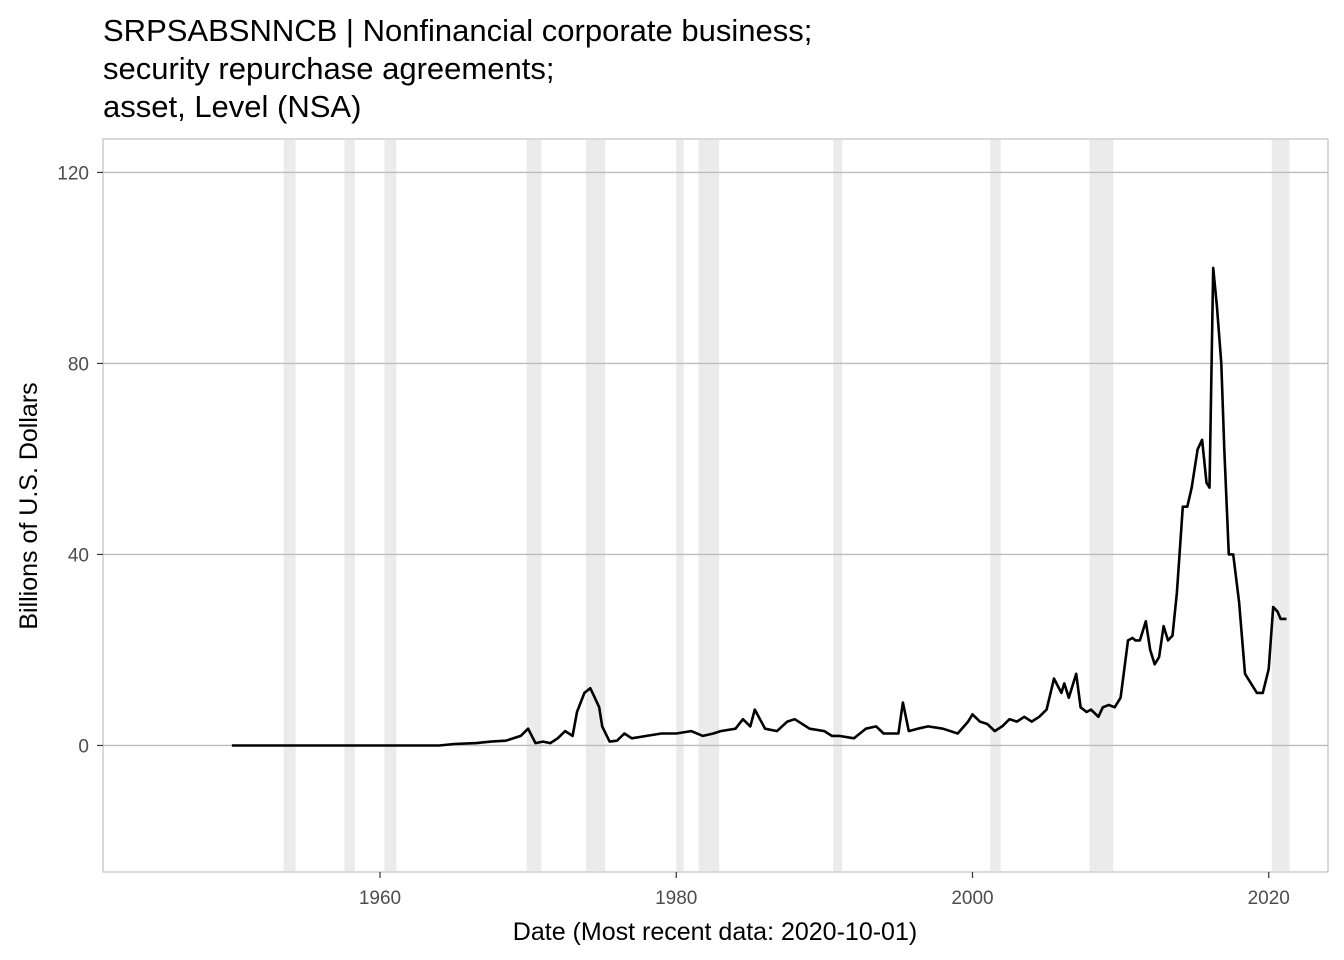 The height and width of the screenshot is (960, 1344). I want to click on y-tick-label-120: 120, so click(73, 173).